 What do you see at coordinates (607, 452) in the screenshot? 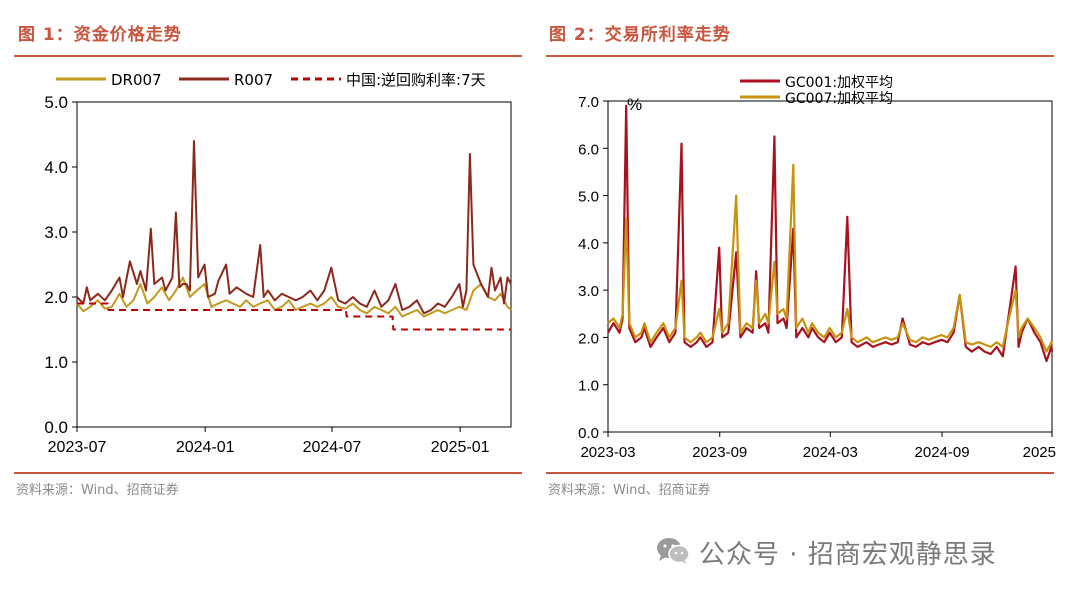
I see `chart2-x-tick-label: 2023-03` at bounding box center [607, 452].